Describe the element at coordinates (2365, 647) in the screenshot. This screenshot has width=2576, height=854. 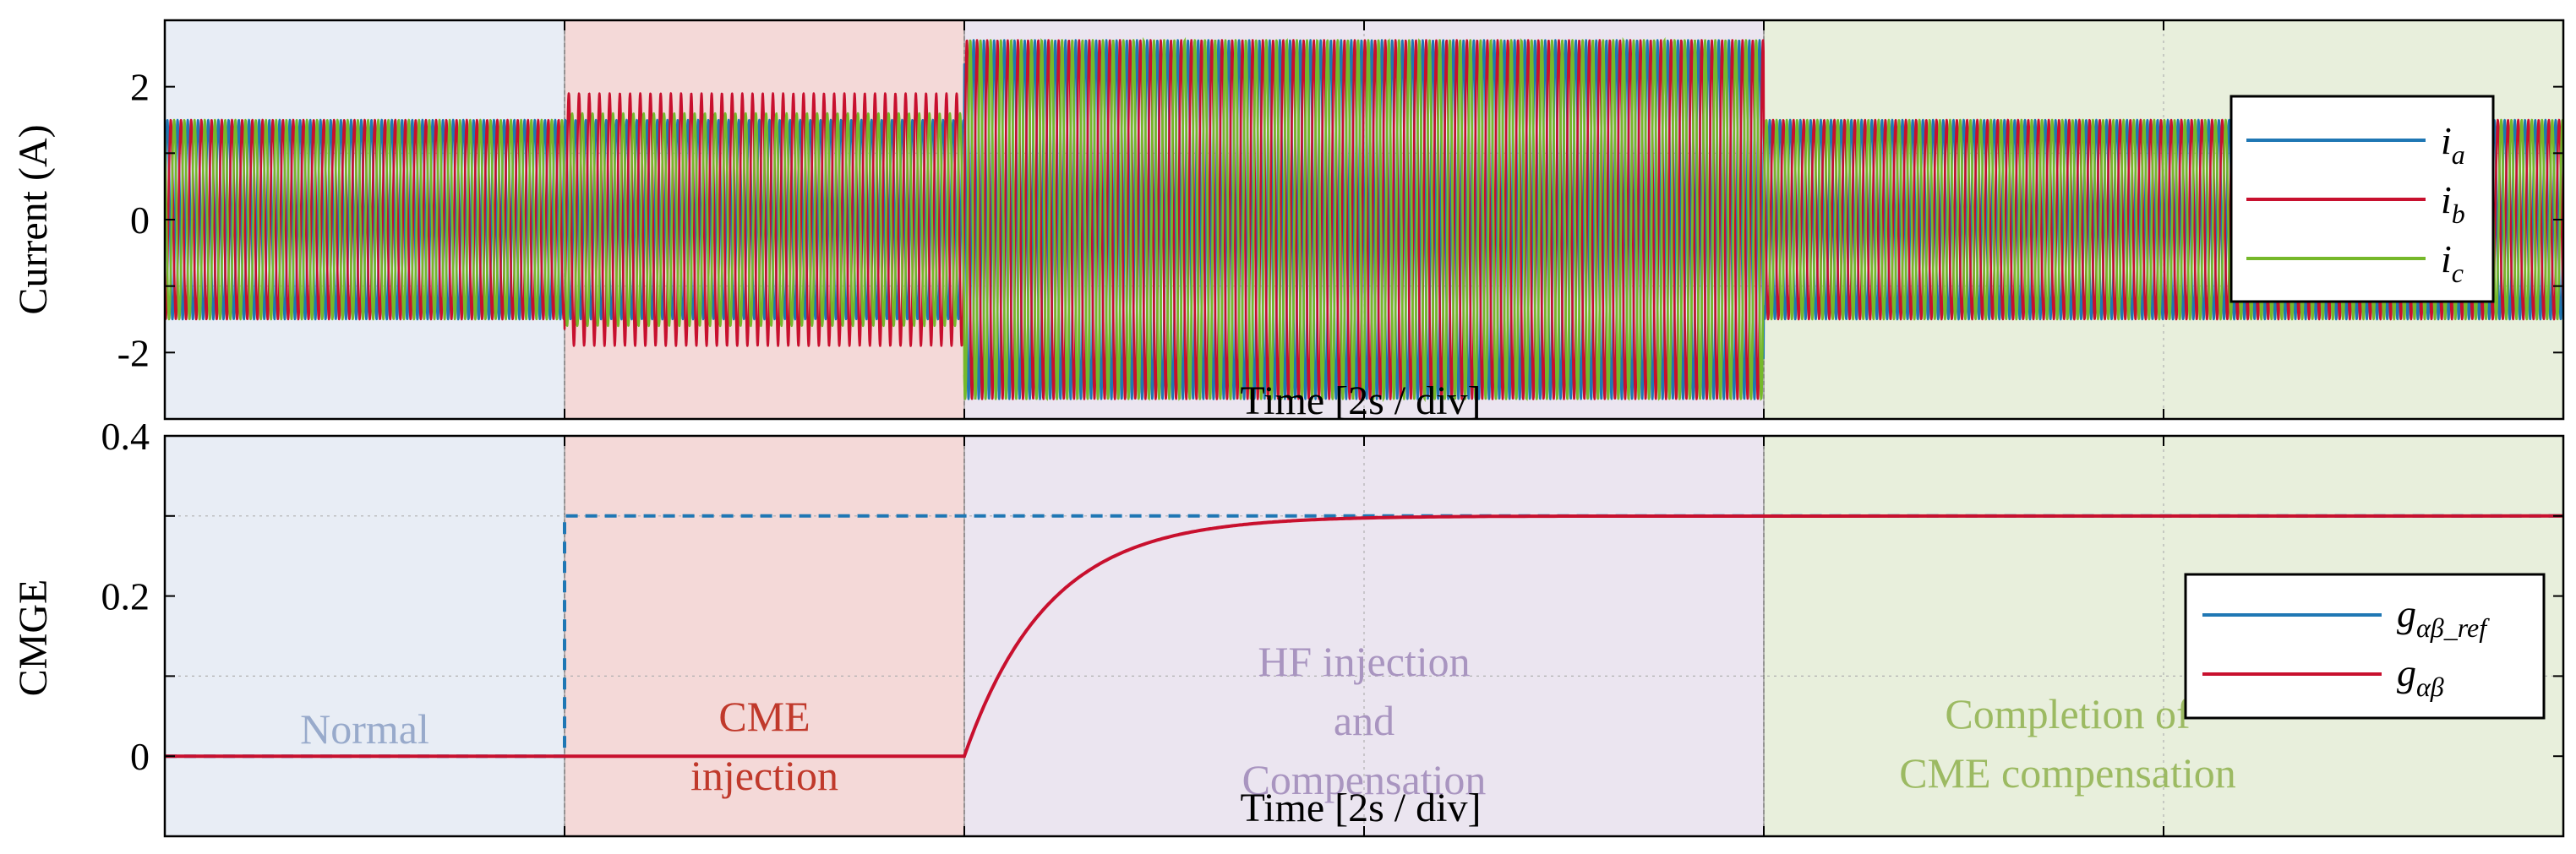
I see `cmge-legend-box` at that location.